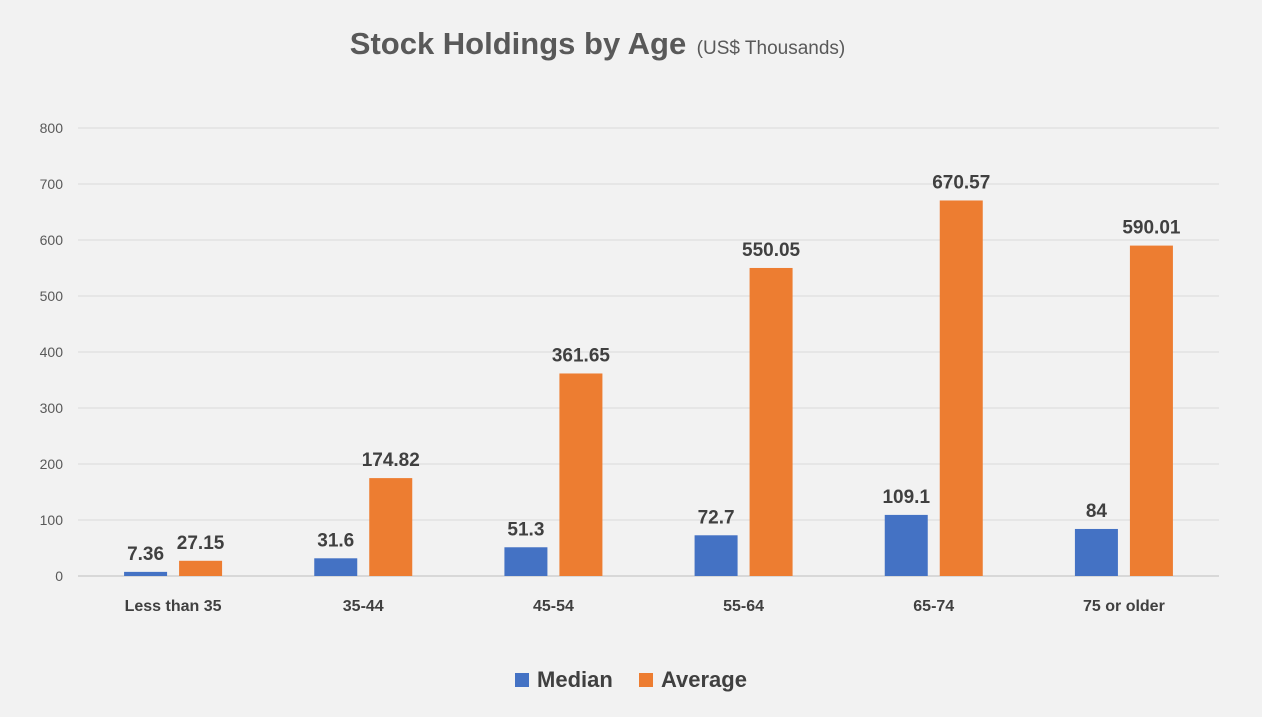 The image size is (1262, 717). Describe the element at coordinates (771, 48) in the screenshot. I see `chart-subtitle: (US$ Thousands)` at that location.